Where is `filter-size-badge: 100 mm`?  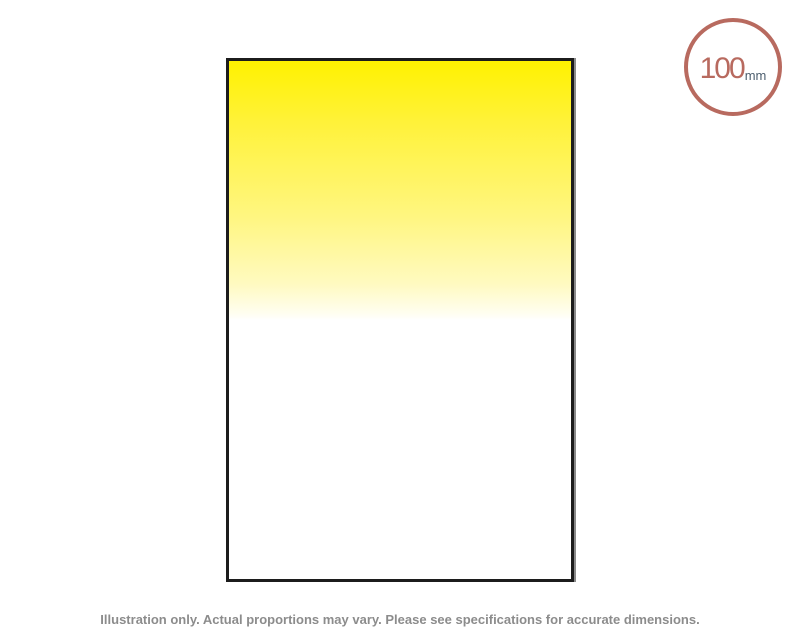
filter-size-badge: 100 mm is located at coordinates (733, 67).